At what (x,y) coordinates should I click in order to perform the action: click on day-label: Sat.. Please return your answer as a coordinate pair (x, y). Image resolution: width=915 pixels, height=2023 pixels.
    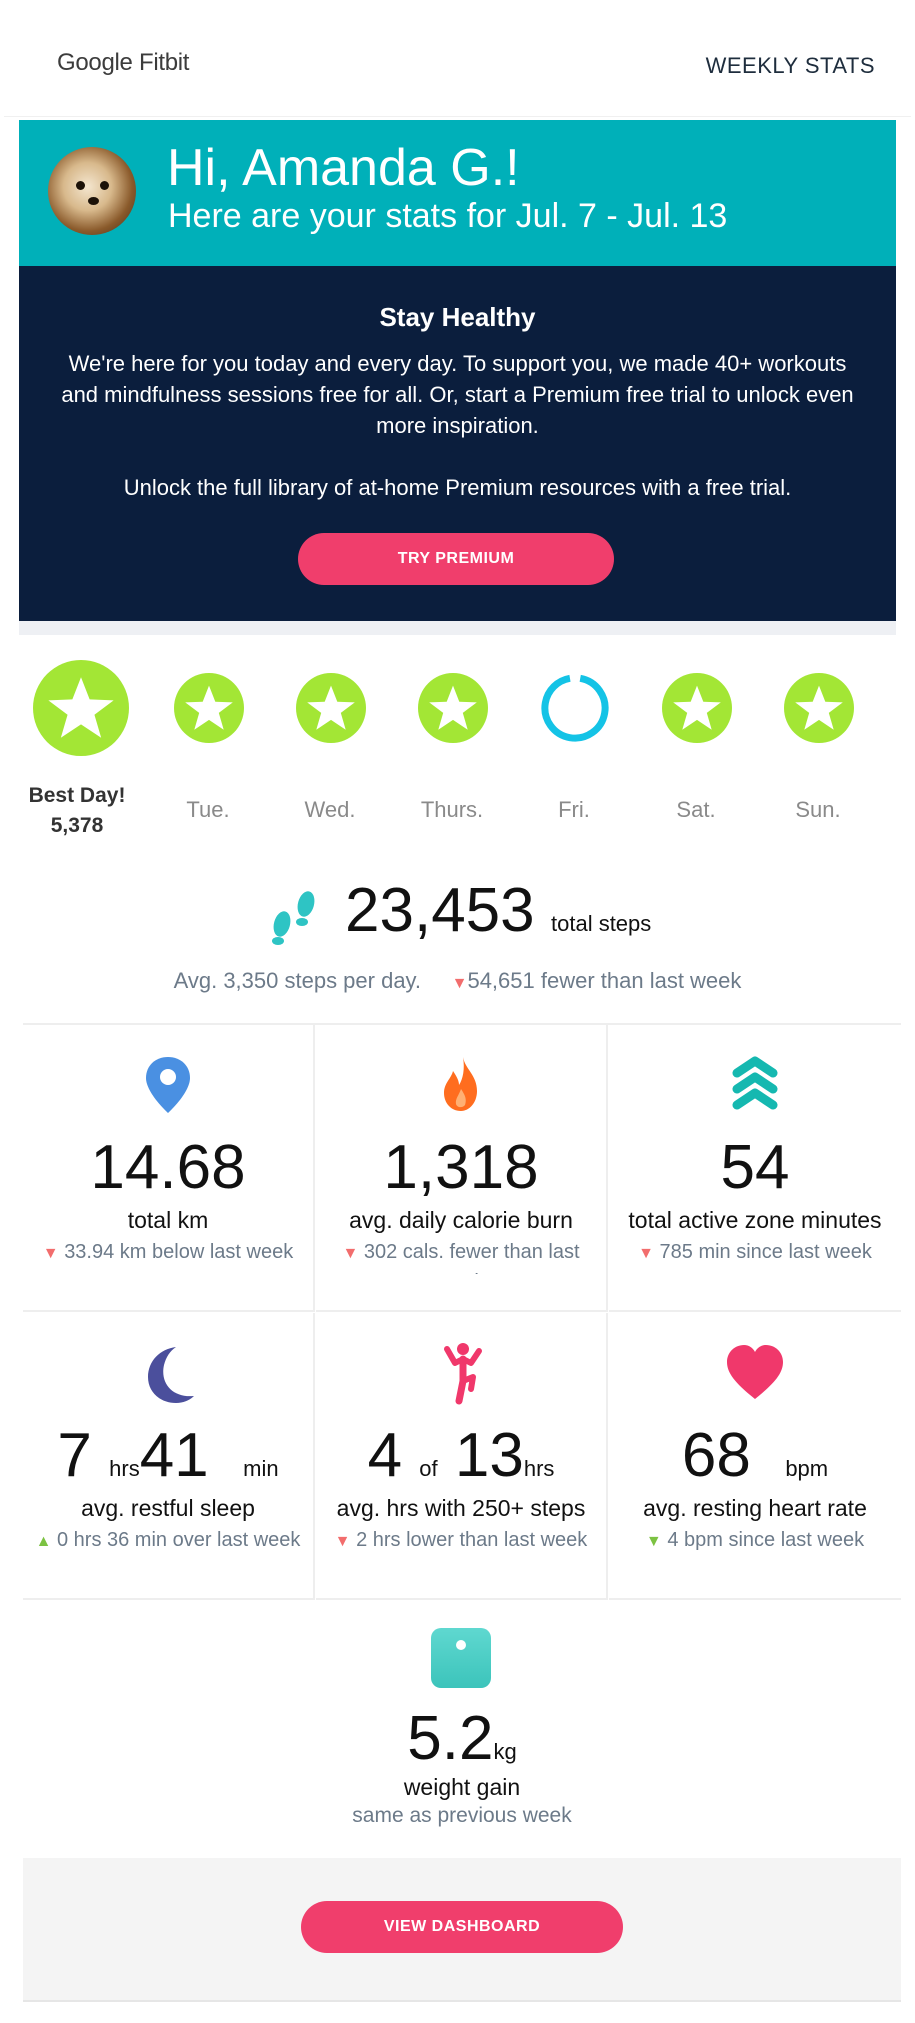
    Looking at the image, I should click on (696, 809).